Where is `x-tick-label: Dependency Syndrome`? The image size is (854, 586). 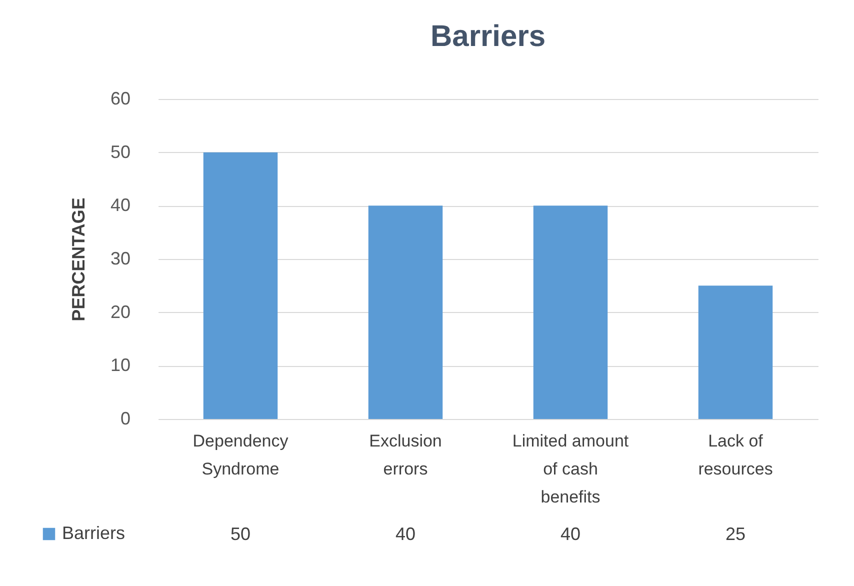 x-tick-label: Dependency Syndrome is located at coordinates (240, 455).